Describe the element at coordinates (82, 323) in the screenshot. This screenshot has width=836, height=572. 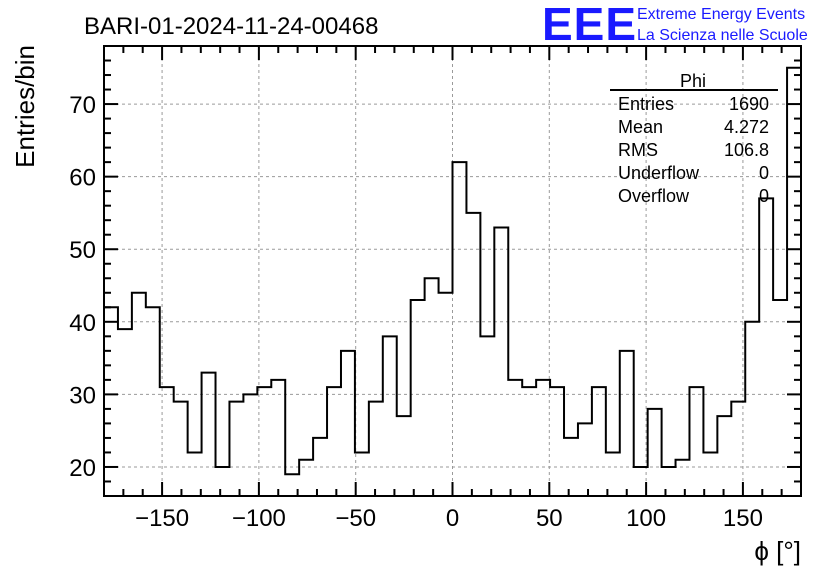
I see `y-tick-label-2: 40` at that location.